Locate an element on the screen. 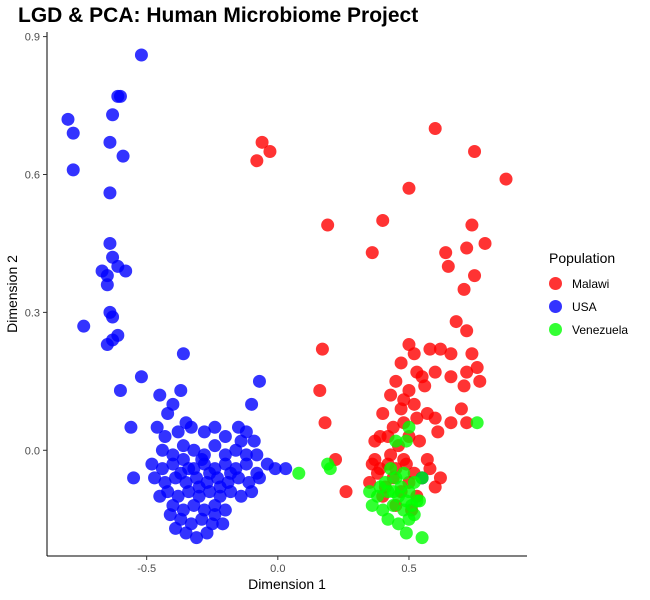  x-tick-label: -0.5 is located at coordinates (146, 569).